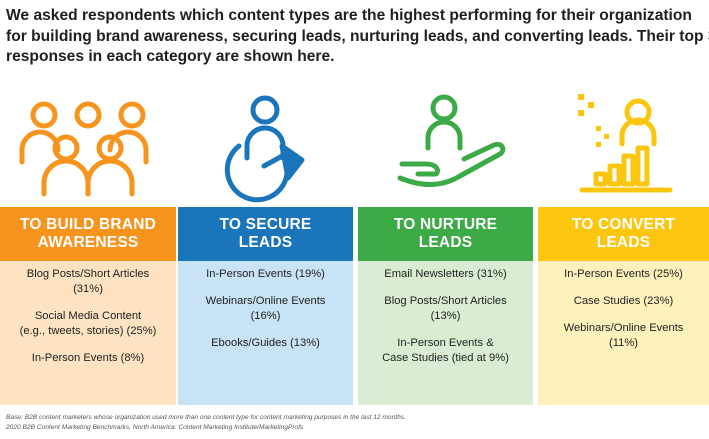 The height and width of the screenshot is (439, 709). I want to click on list-item: Webinars/Online Events (11%), so click(623, 336).